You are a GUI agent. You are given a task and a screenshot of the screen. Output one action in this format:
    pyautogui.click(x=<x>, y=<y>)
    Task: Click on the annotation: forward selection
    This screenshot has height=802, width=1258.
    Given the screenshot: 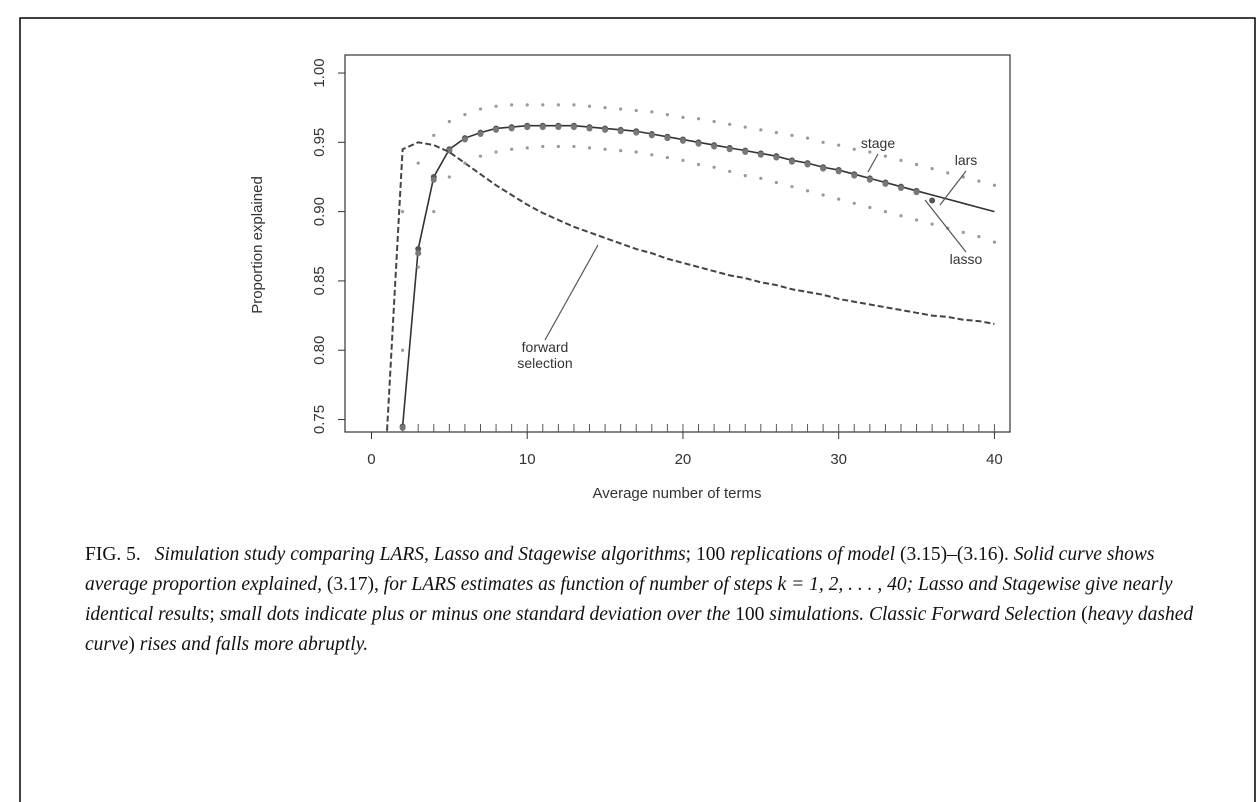 What is the action you would take?
    pyautogui.click(x=544, y=355)
    